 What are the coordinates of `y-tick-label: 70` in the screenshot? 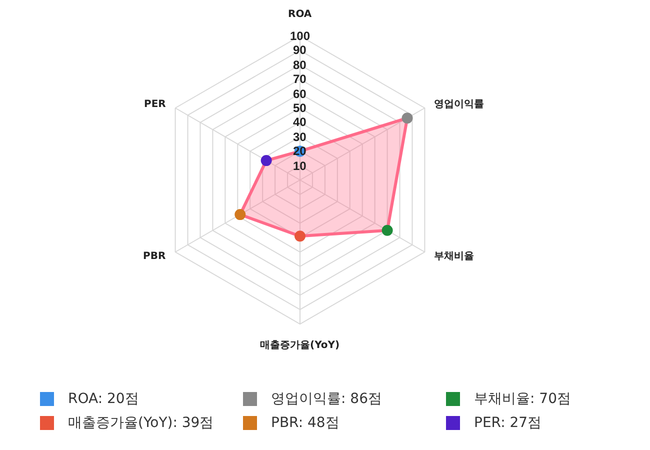 It's located at (300, 79).